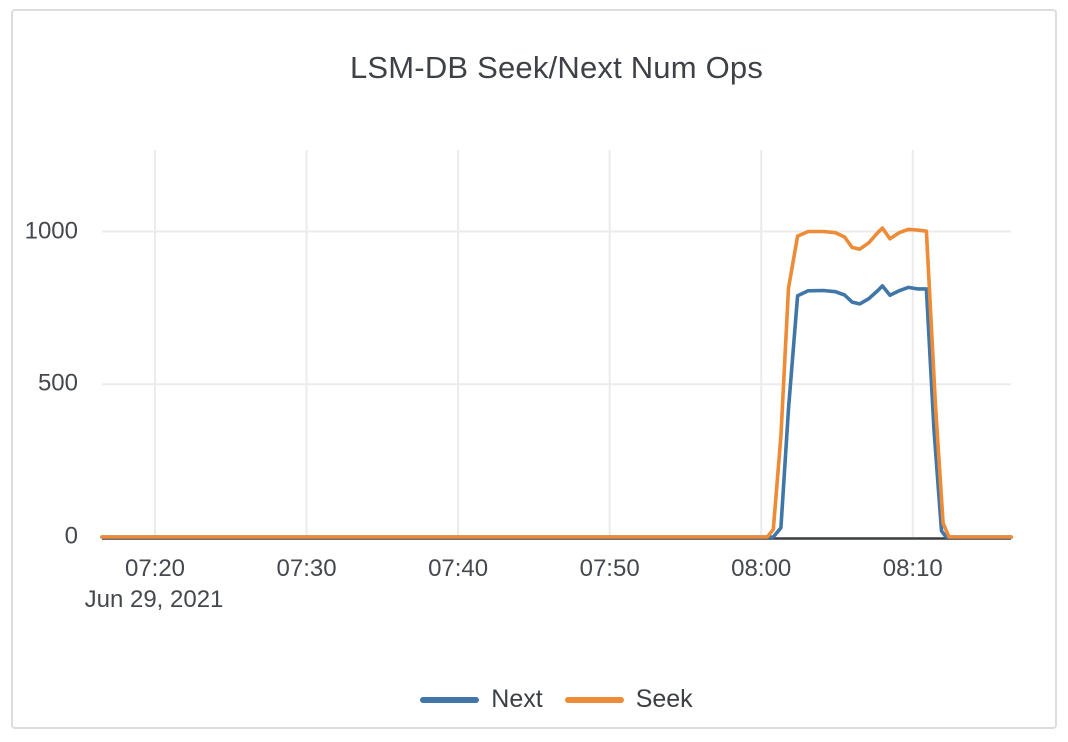 This screenshot has height=742, width=1068. What do you see at coordinates (628, 699) in the screenshot?
I see `legend-item-seek: Seek` at bounding box center [628, 699].